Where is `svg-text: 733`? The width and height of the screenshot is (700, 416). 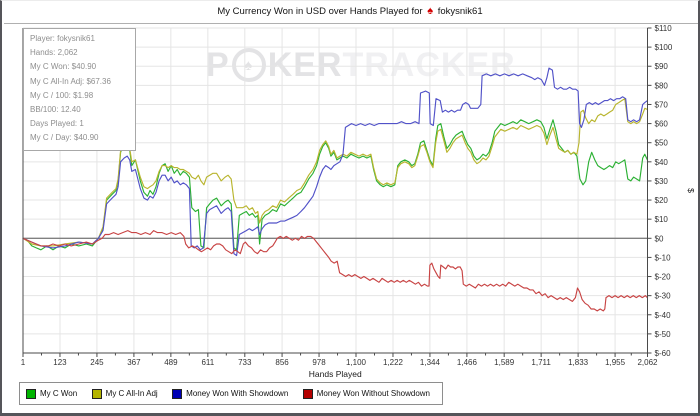 svg-text: 733 is located at coordinates (245, 362).